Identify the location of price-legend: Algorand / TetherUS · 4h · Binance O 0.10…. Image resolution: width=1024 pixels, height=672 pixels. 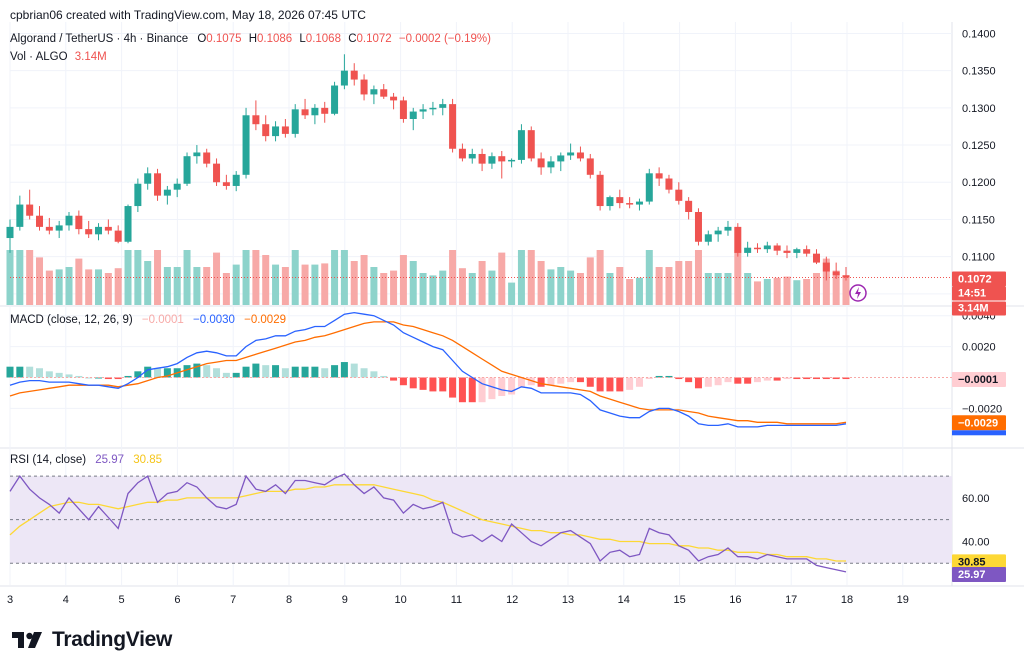
(250, 39).